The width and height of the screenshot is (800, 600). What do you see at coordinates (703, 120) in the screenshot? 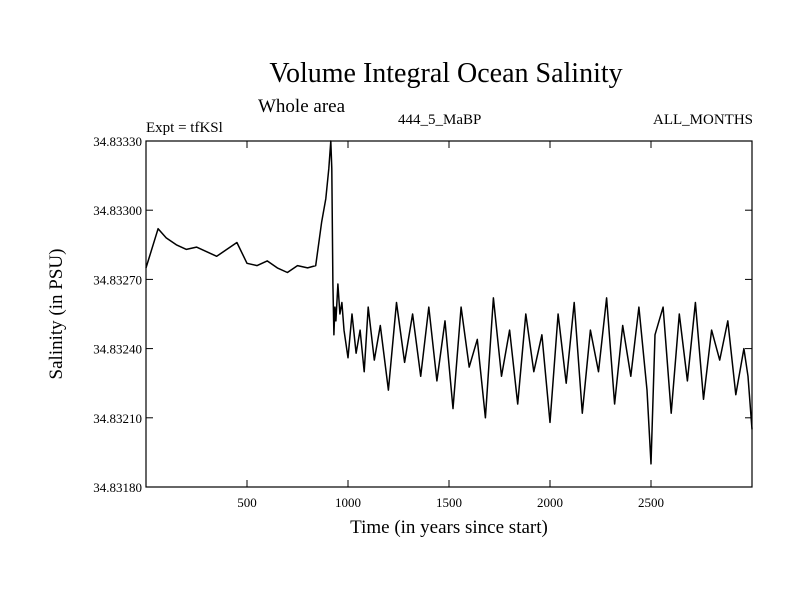
I see `season-label: ALL_MONTHS` at bounding box center [703, 120].